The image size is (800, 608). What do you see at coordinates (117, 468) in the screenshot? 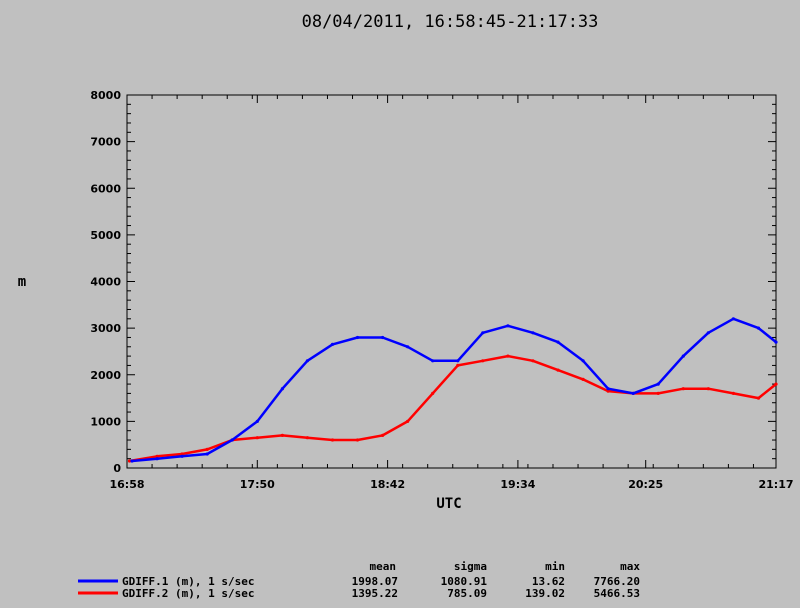
I see `y-tick-label-0: 0` at bounding box center [117, 468].